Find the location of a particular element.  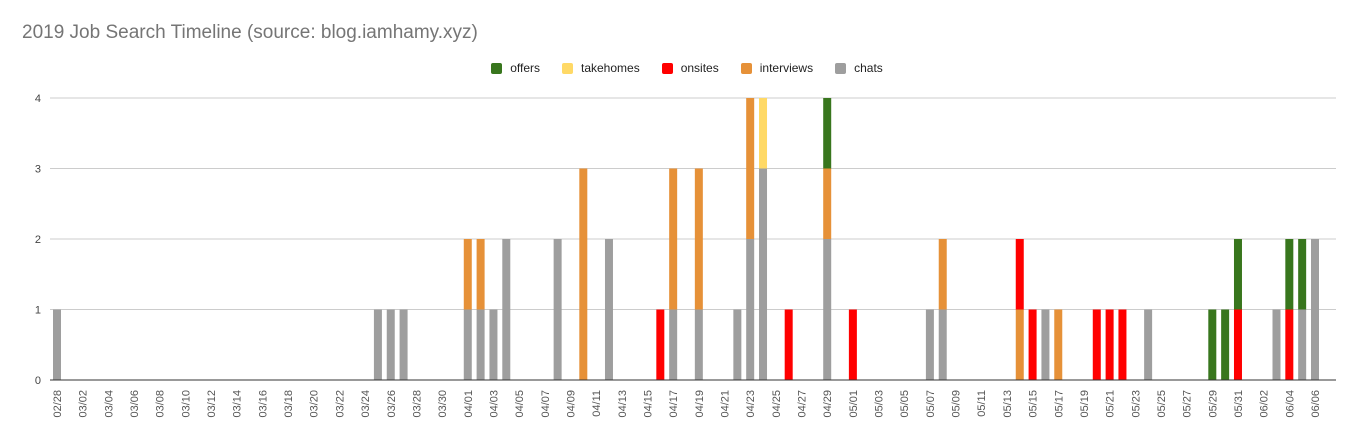

x-tick-label: 03/26 is located at coordinates (392, 404).